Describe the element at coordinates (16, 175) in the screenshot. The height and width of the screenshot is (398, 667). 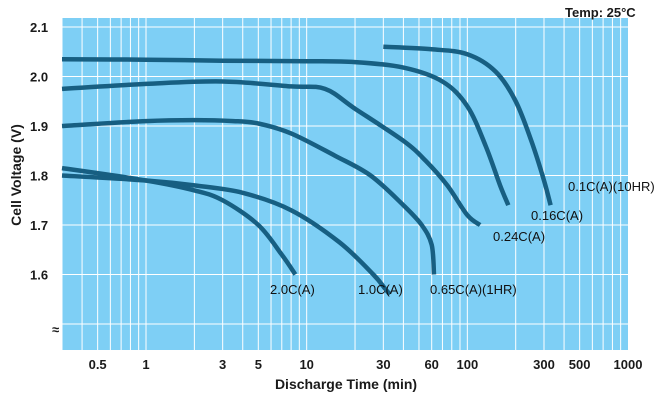
I see `y-axis-title: Cell Voltage (V)` at that location.